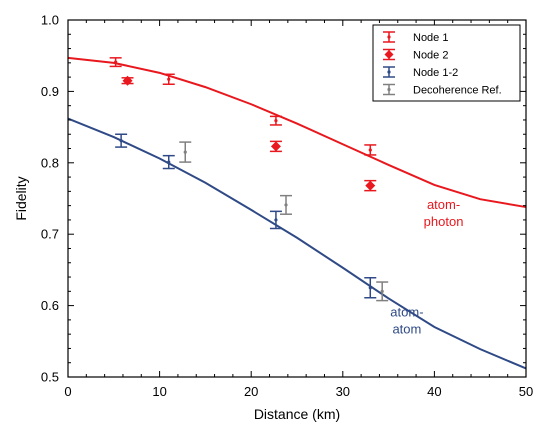  What do you see at coordinates (50, 377) in the screenshot?
I see `y-tick-label: 0.5` at bounding box center [50, 377].